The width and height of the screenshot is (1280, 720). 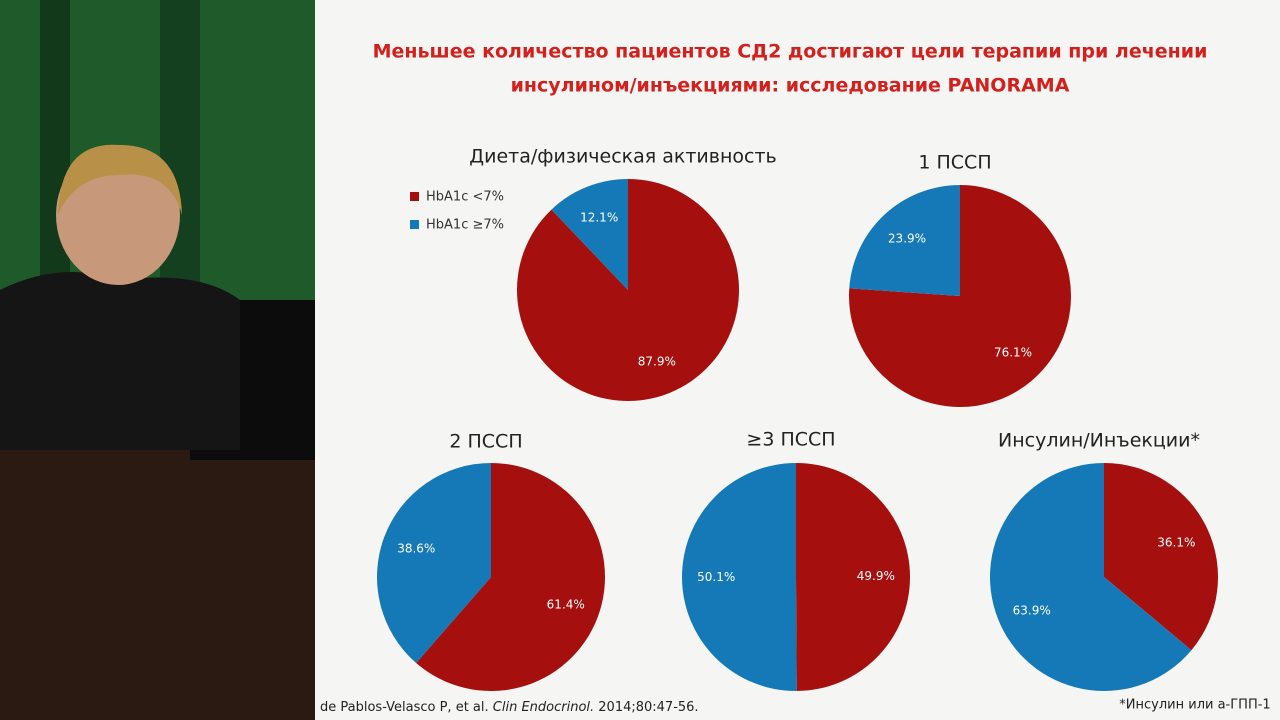 I want to click on slice-label: 36.1%, so click(x=1176, y=543).